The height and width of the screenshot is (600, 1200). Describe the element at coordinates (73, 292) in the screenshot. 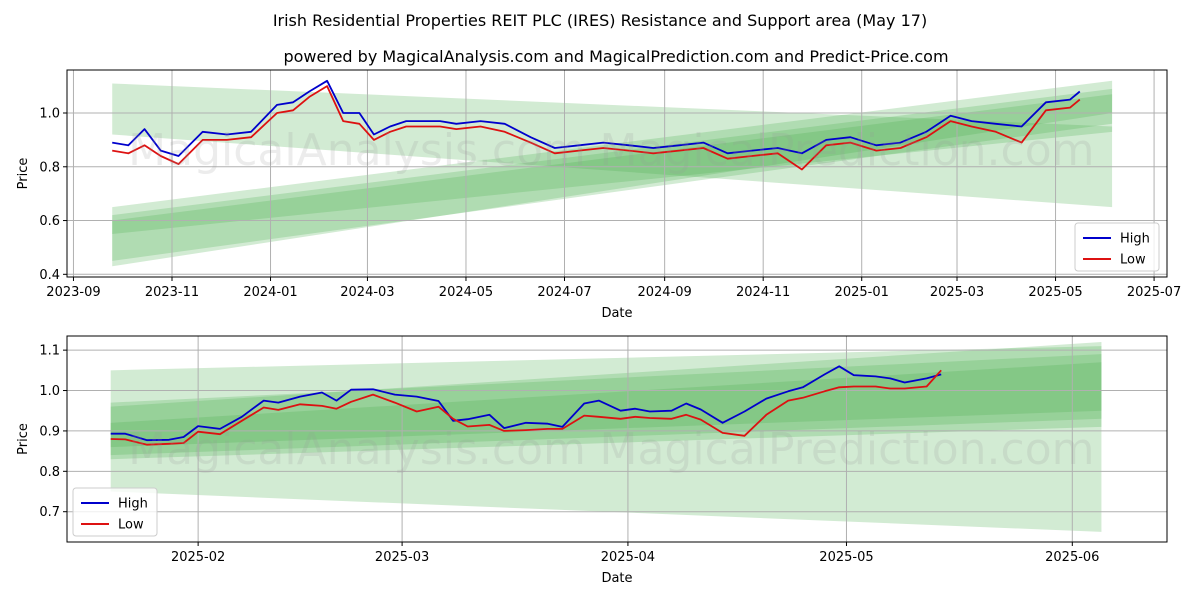

I see `x-tick-label: 2023-09` at that location.